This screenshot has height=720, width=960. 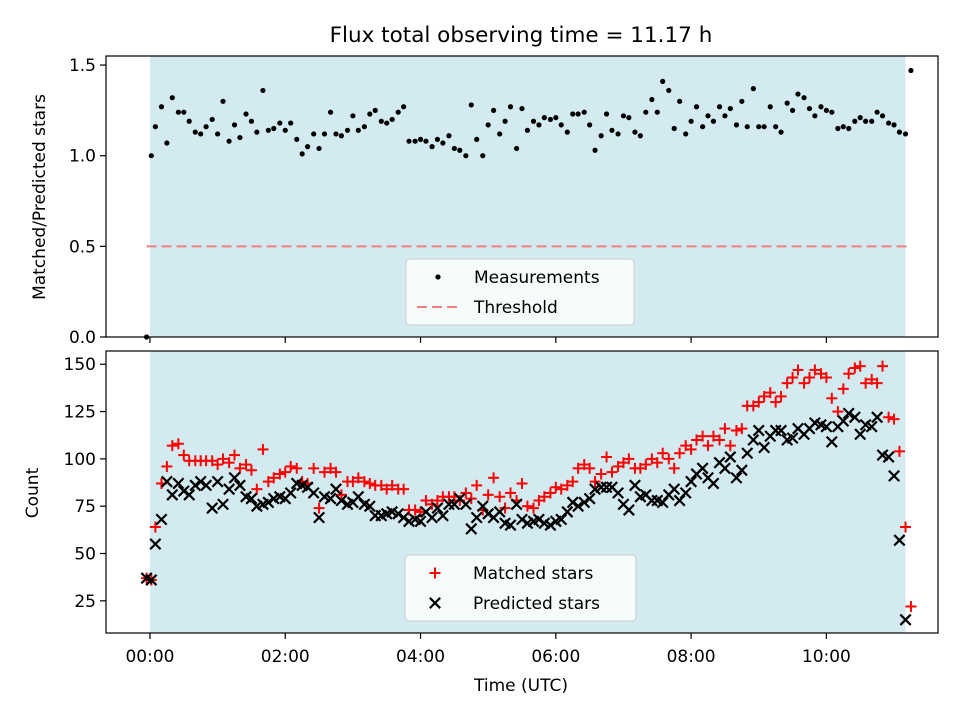 What do you see at coordinates (82, 157) in the screenshot?
I see `top-ytick-label: 1.0` at bounding box center [82, 157].